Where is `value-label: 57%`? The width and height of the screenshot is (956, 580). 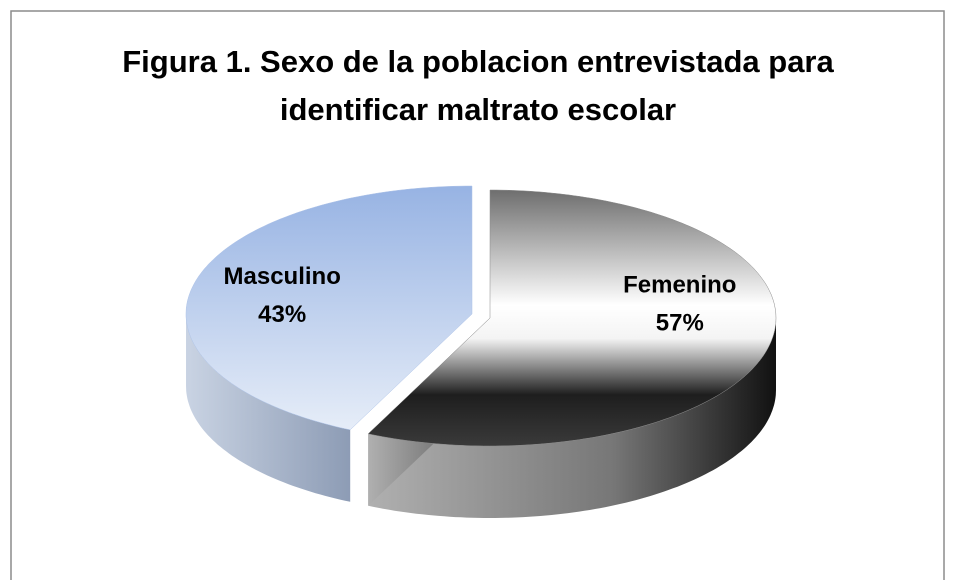
value-label: 57% is located at coordinates (680, 323).